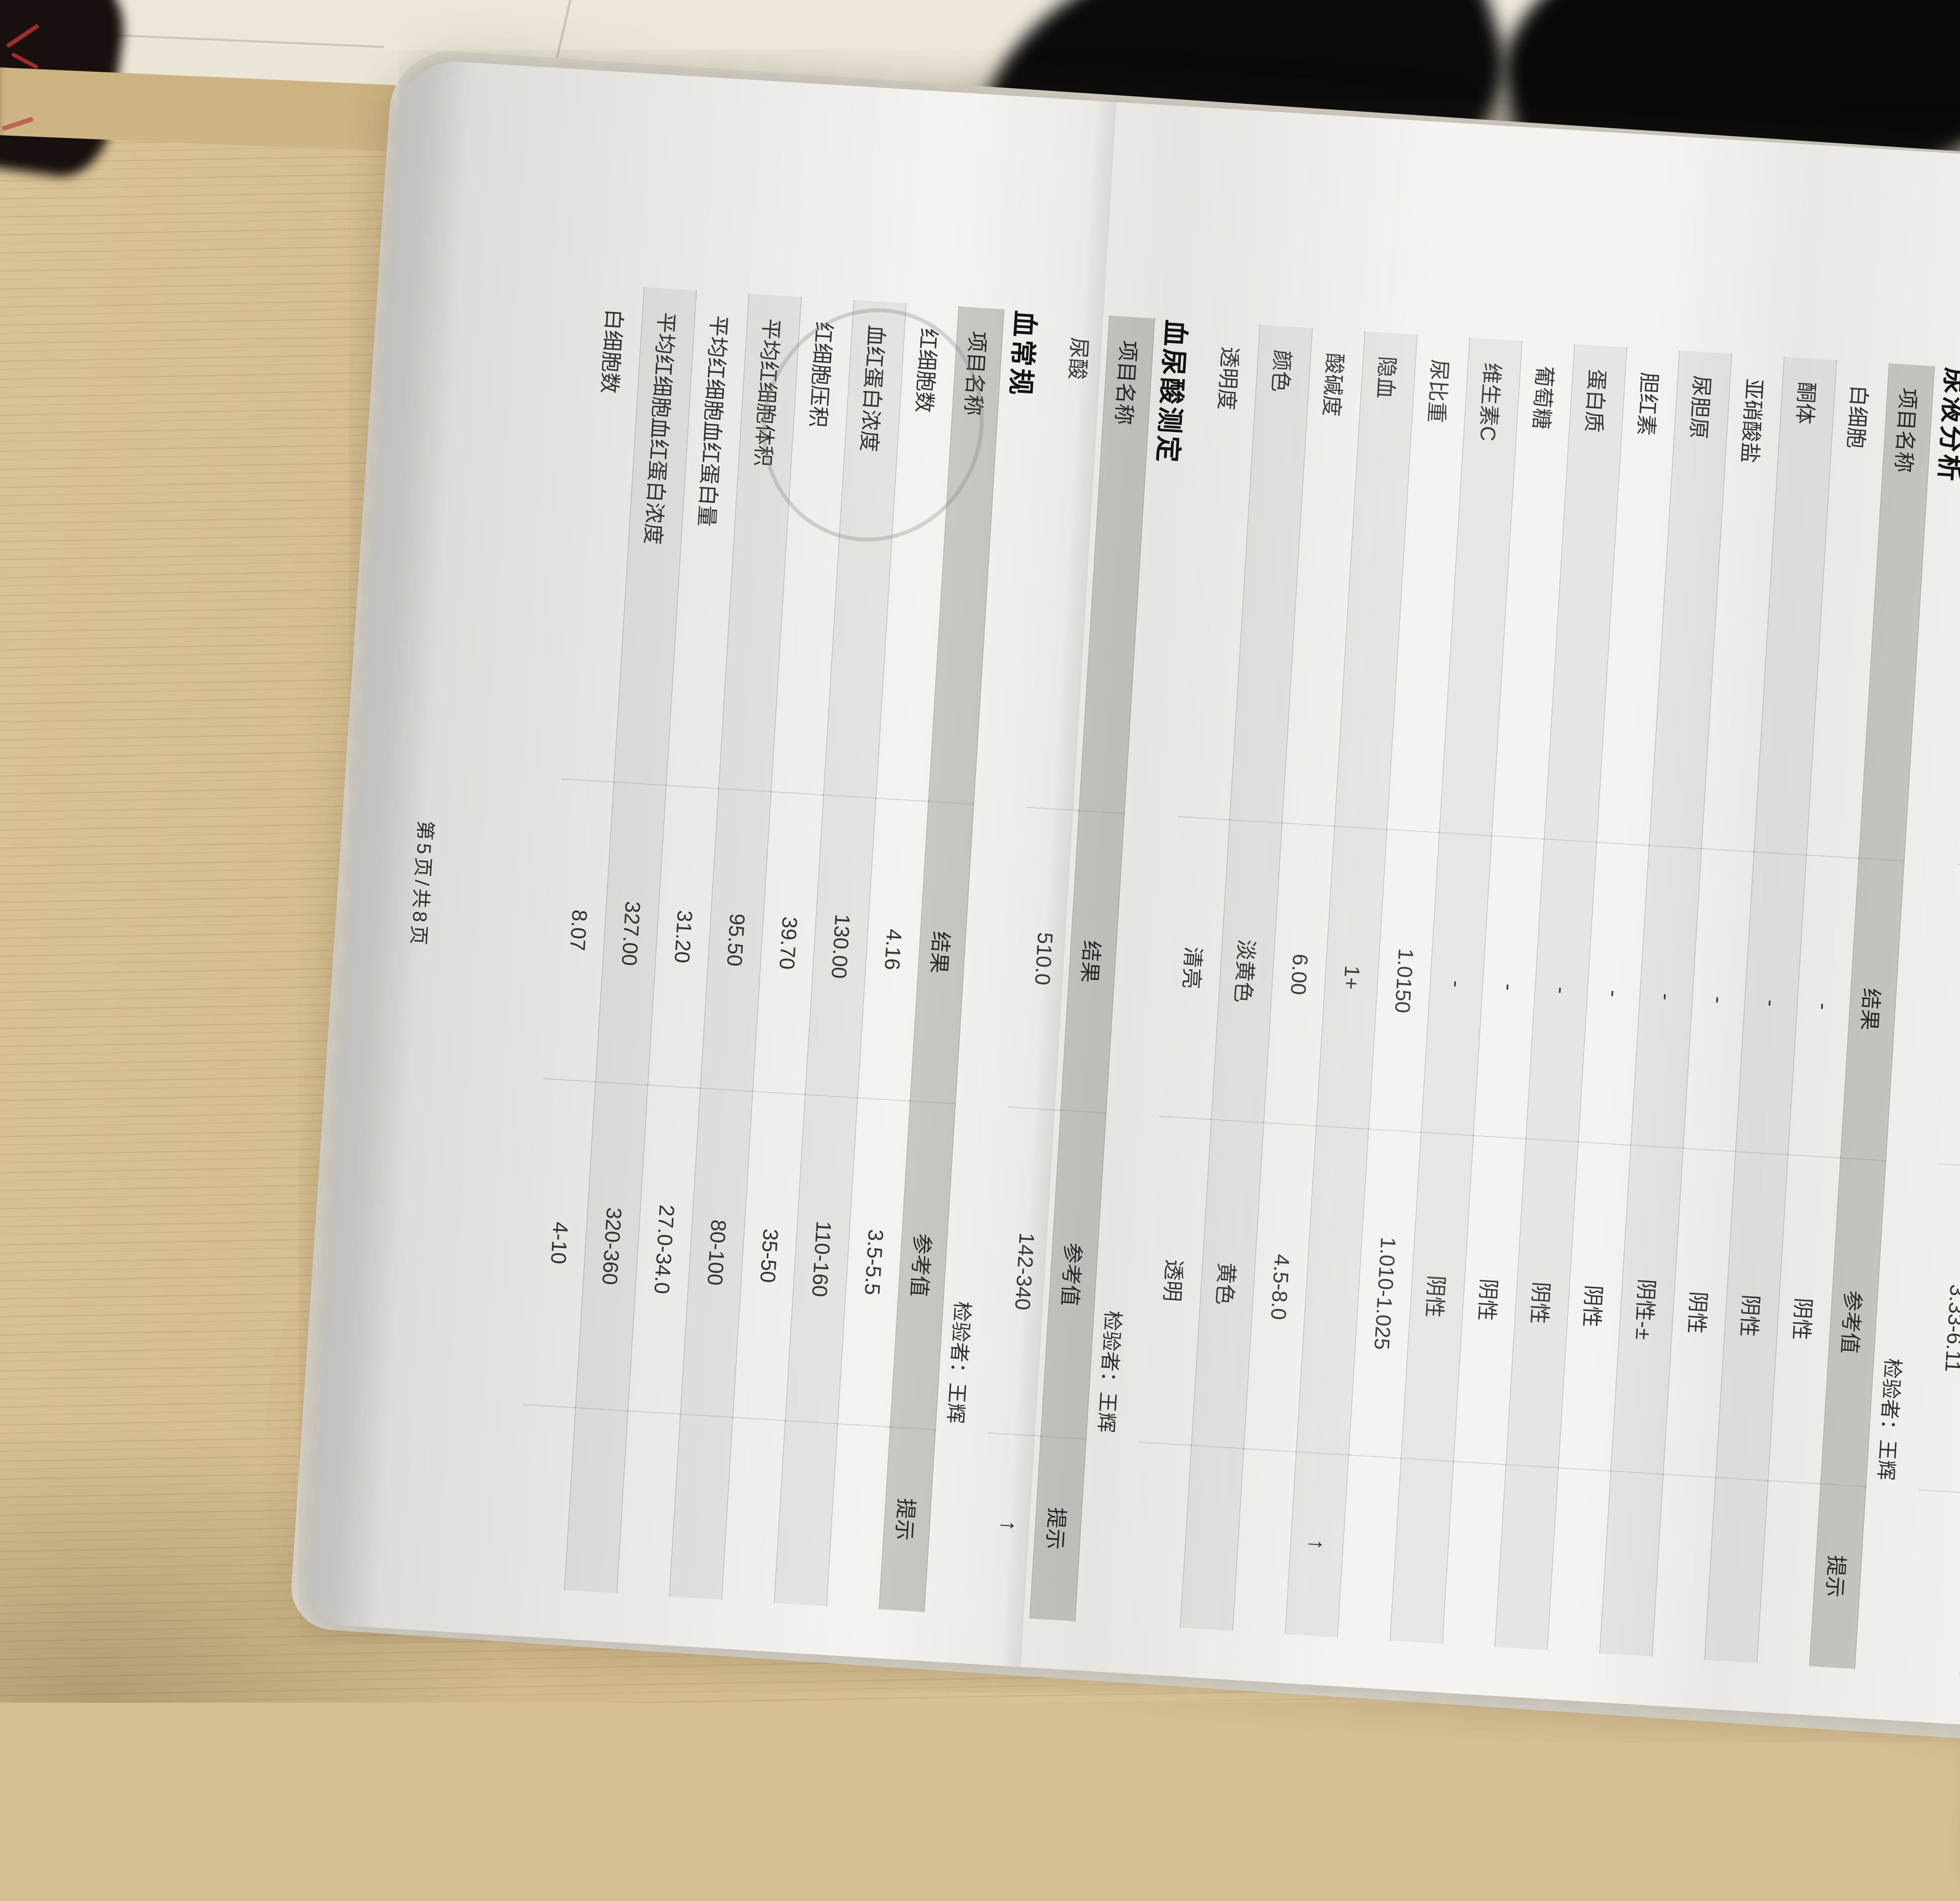 This screenshot has width=1960, height=1901. What do you see at coordinates (1022, 354) in the screenshot?
I see `section-title: 血常规` at bounding box center [1022, 354].